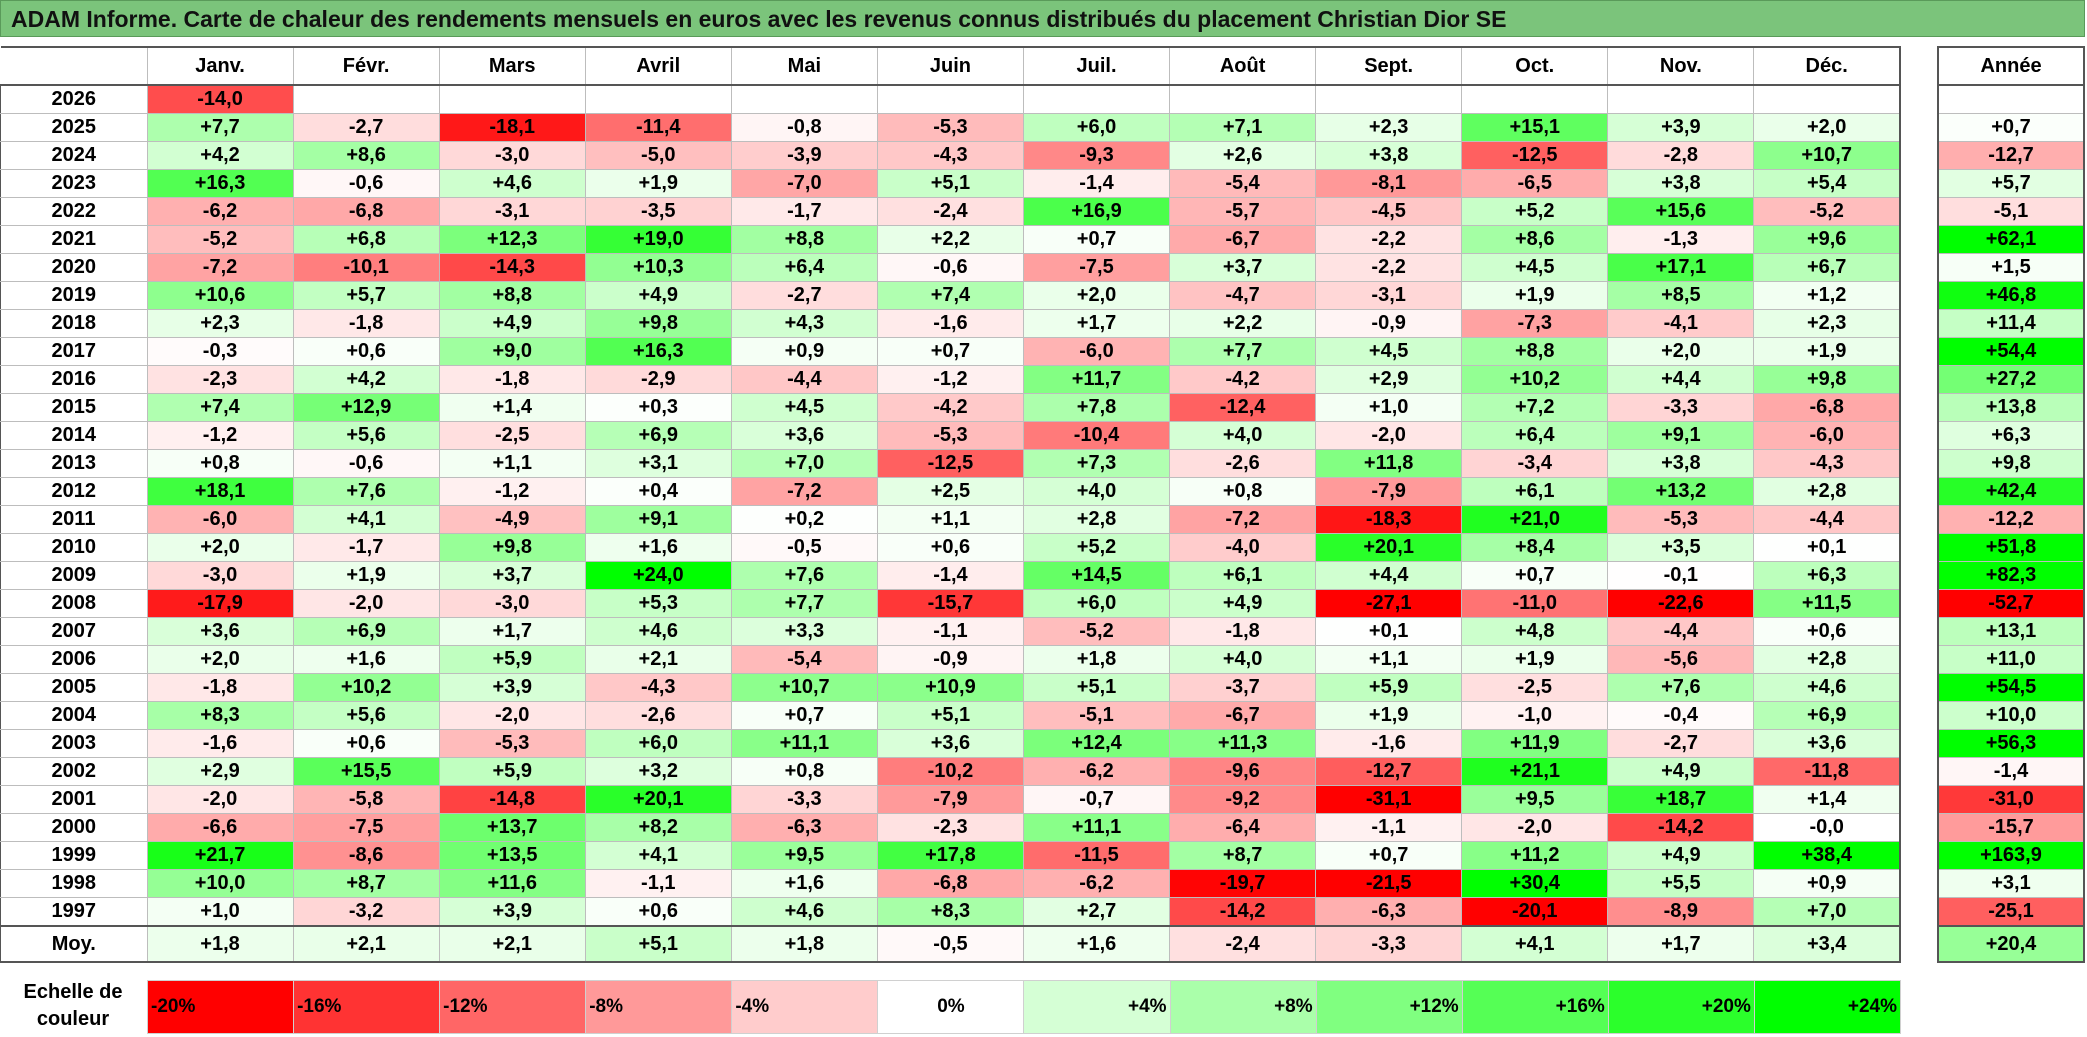  What do you see at coordinates (74, 239) in the screenshot?
I see `year-label: 2021` at bounding box center [74, 239].